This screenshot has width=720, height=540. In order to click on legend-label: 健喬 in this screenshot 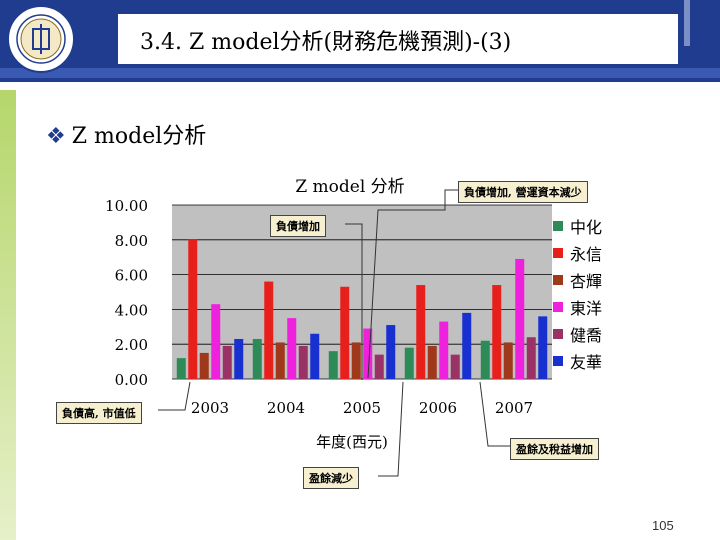, I will do `click(586, 335)`.